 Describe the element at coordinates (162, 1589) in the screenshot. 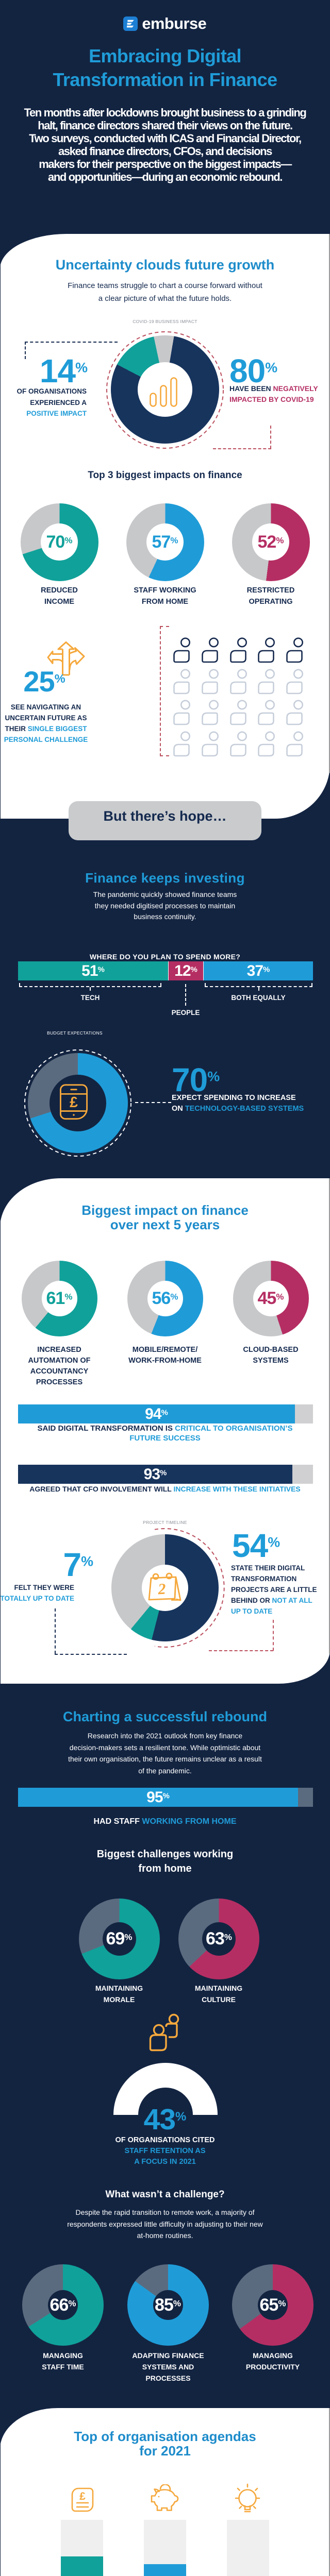

I see `svg-text: 2` at that location.